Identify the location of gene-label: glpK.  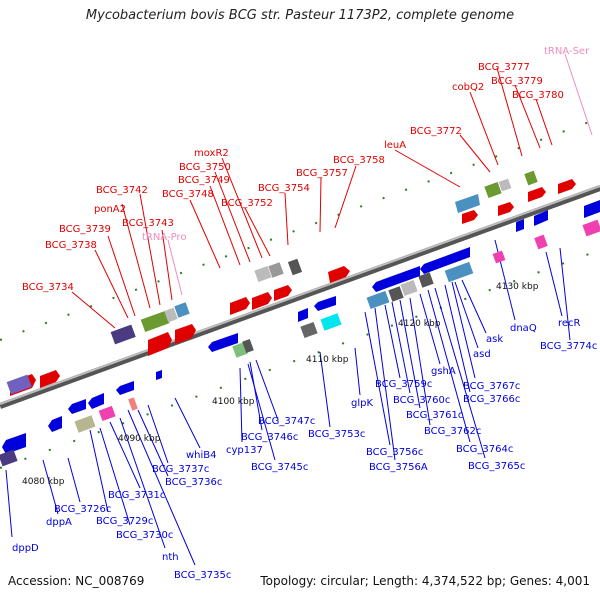
(362, 403).